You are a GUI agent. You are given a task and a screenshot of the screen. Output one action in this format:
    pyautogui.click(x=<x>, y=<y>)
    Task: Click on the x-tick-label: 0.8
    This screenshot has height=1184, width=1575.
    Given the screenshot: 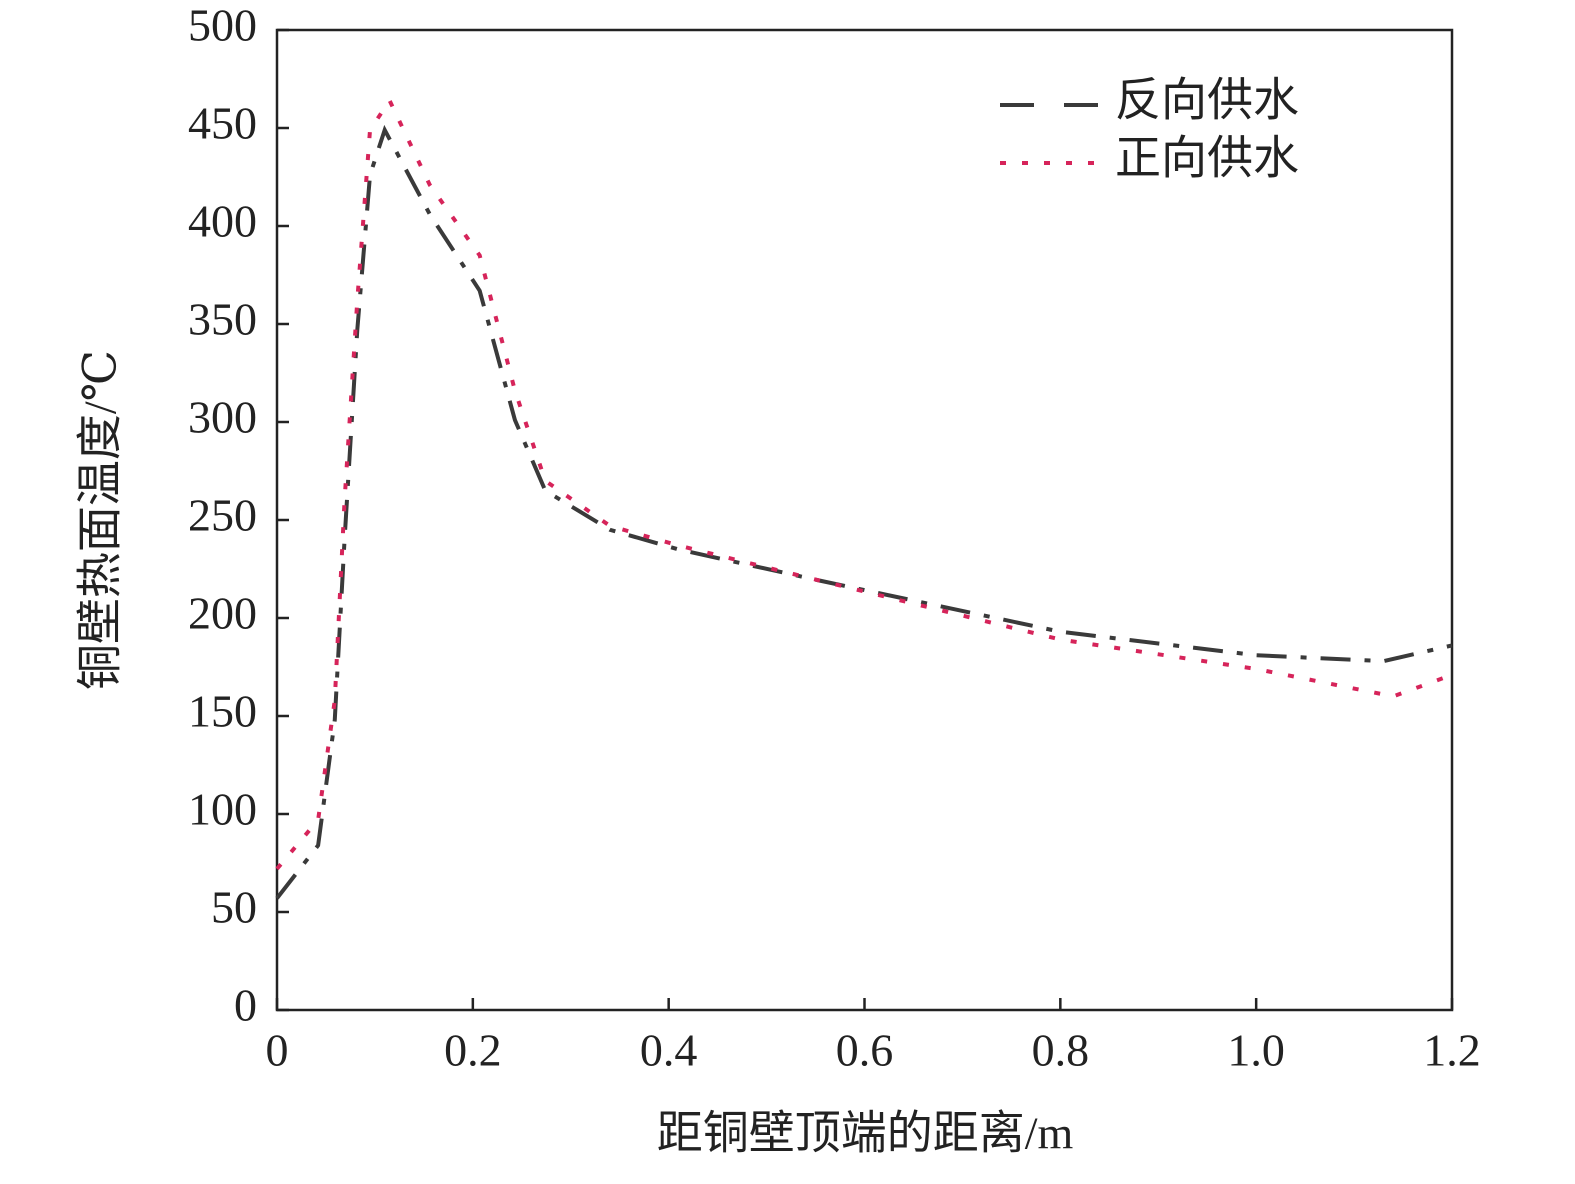 What is the action you would take?
    pyautogui.click(x=1061, y=1050)
    